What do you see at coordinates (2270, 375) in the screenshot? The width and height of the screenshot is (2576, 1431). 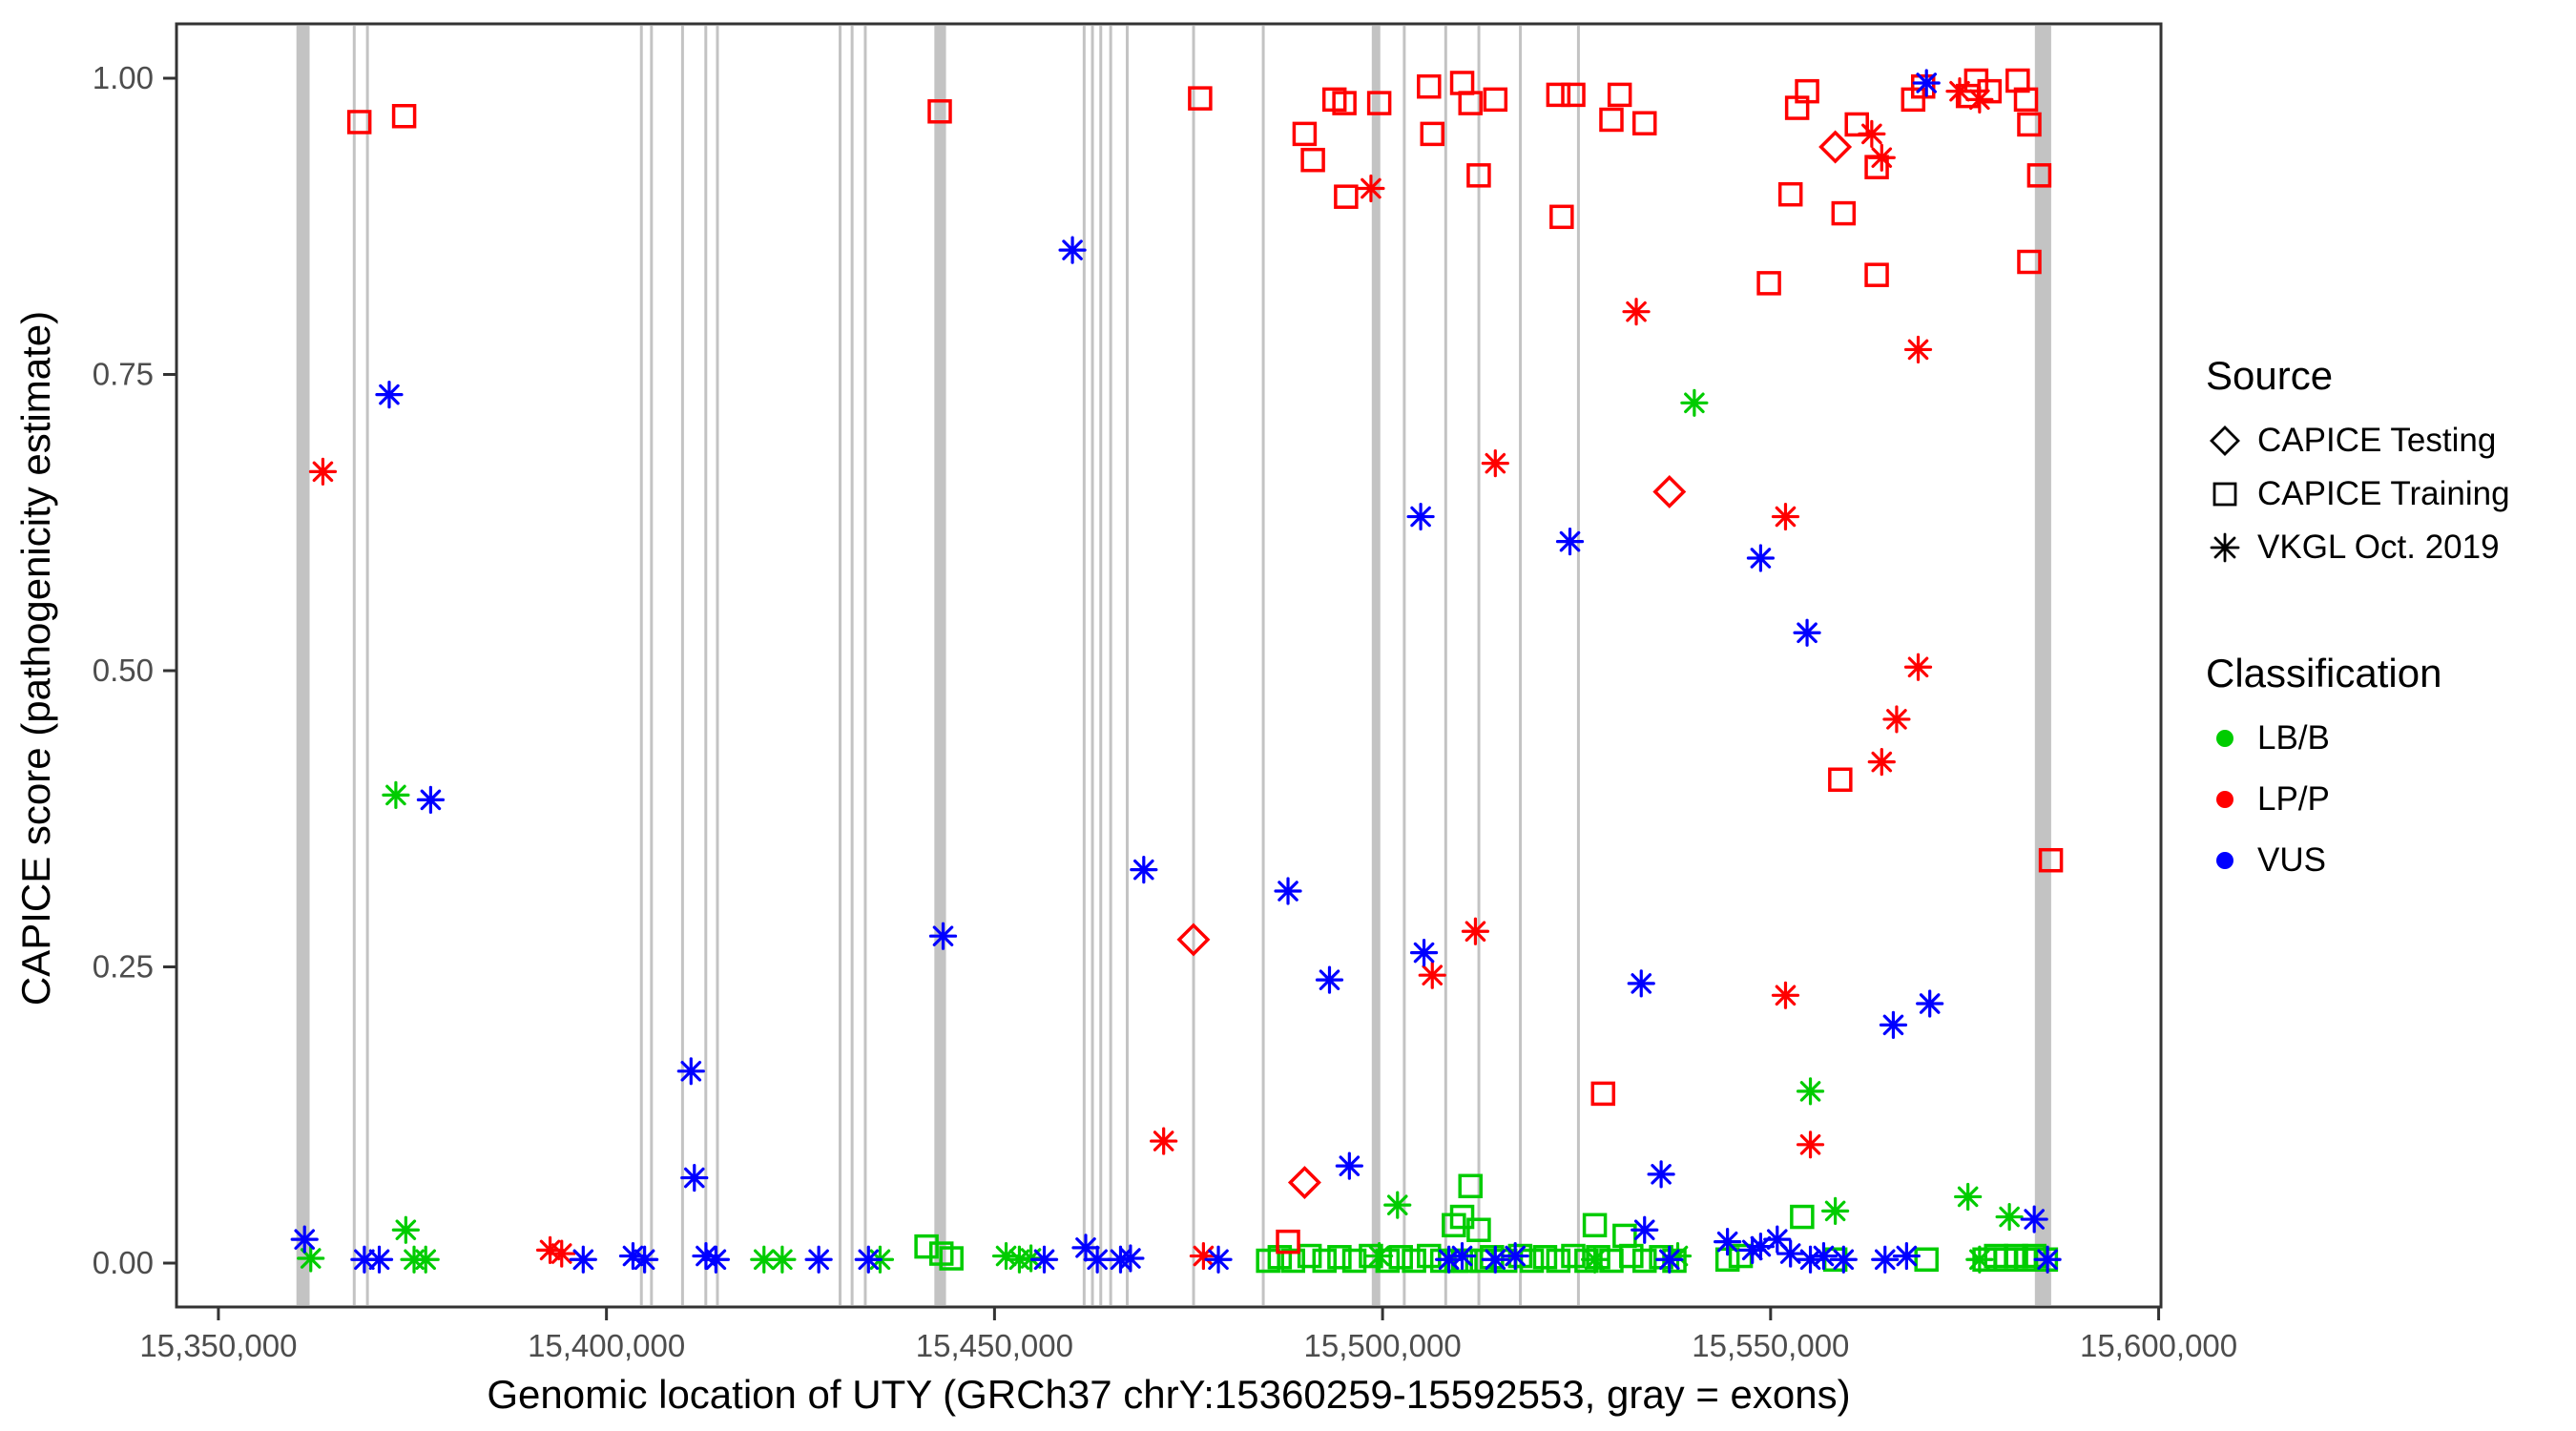 I see `legend-source-title: Source` at bounding box center [2270, 375].